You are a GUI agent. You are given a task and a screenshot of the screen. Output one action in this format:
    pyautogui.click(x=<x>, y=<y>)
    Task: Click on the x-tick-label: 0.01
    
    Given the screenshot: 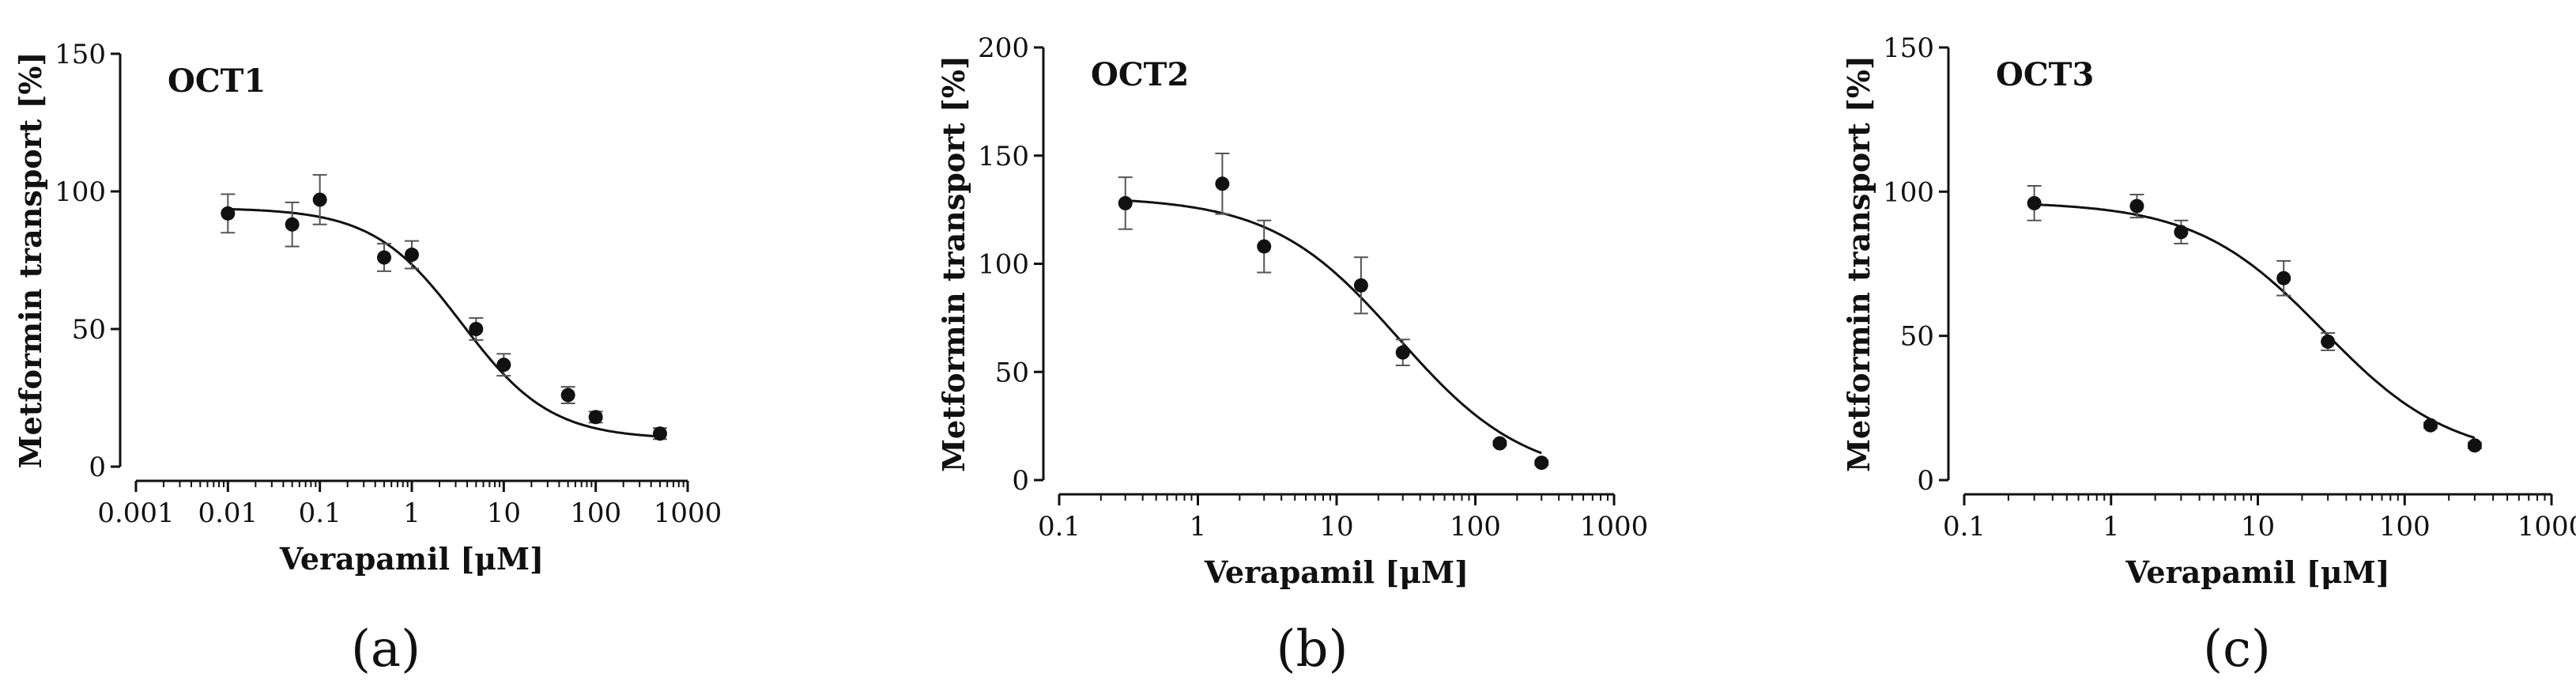 What is the action you would take?
    pyautogui.click(x=228, y=513)
    